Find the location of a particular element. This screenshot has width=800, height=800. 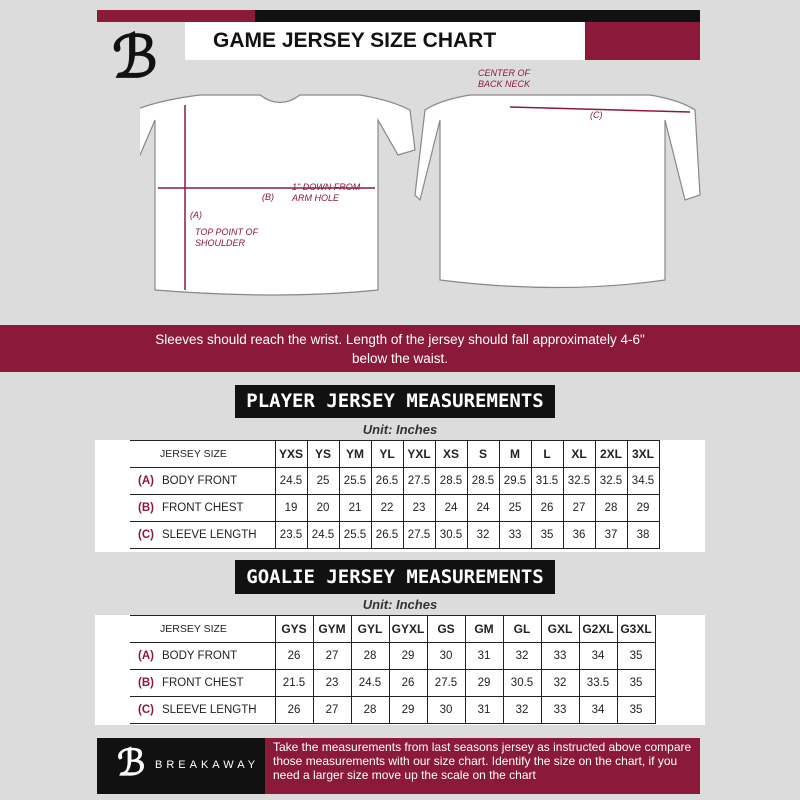

sleeve-length-label: (C) is located at coordinates (596, 115).